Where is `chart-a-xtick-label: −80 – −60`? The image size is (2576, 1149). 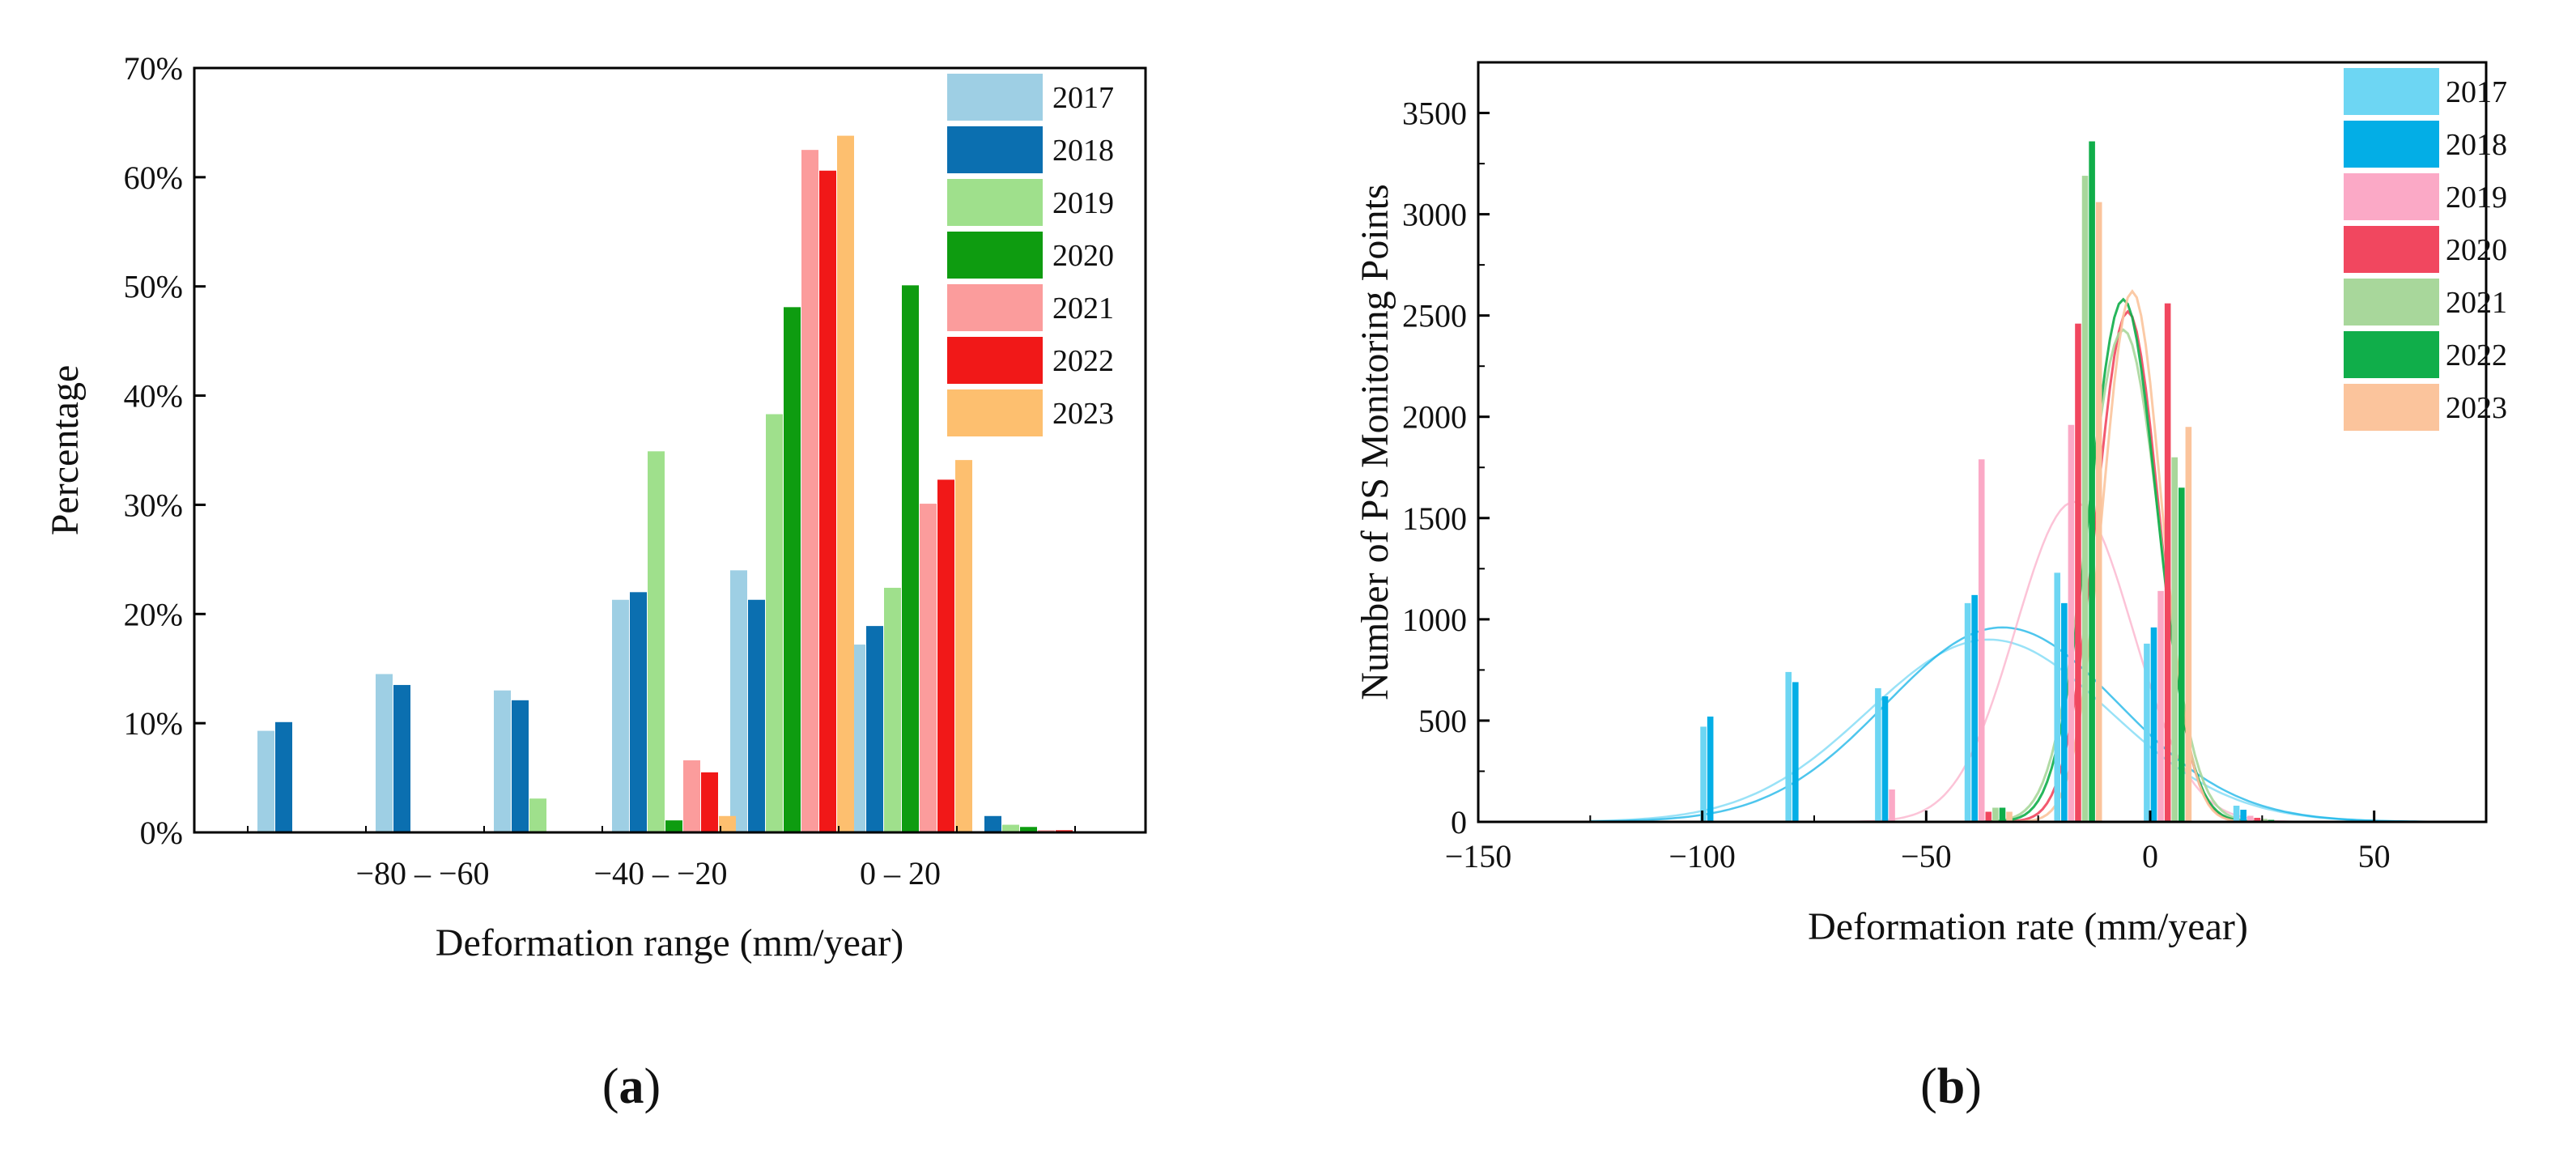
chart-a-xtick-label: −80 – −60 is located at coordinates (422, 873).